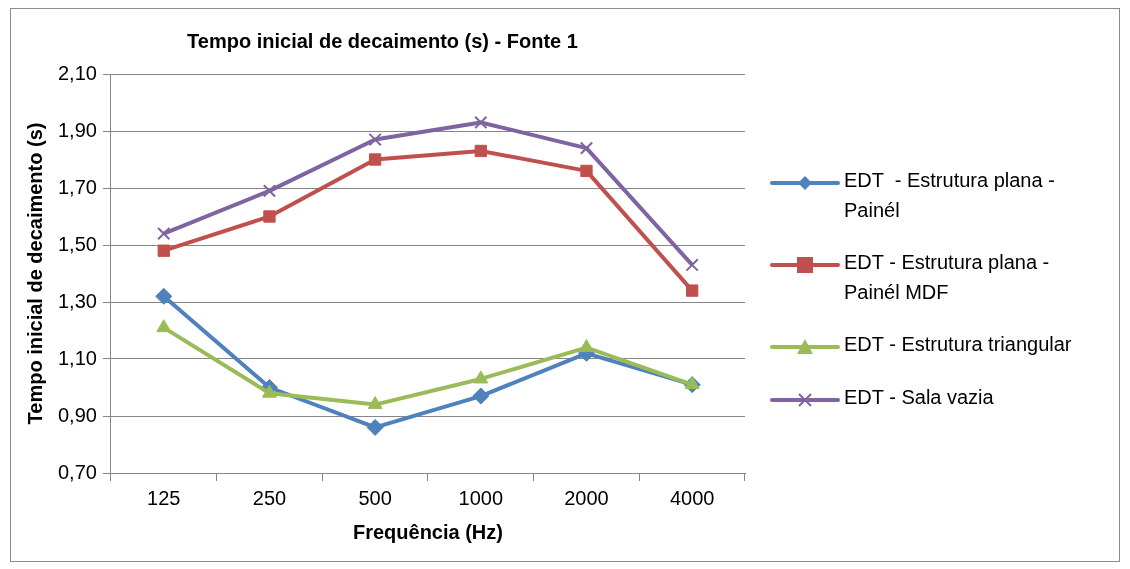  What do you see at coordinates (375, 497) in the screenshot?
I see `x-tick-label: 500` at bounding box center [375, 497].